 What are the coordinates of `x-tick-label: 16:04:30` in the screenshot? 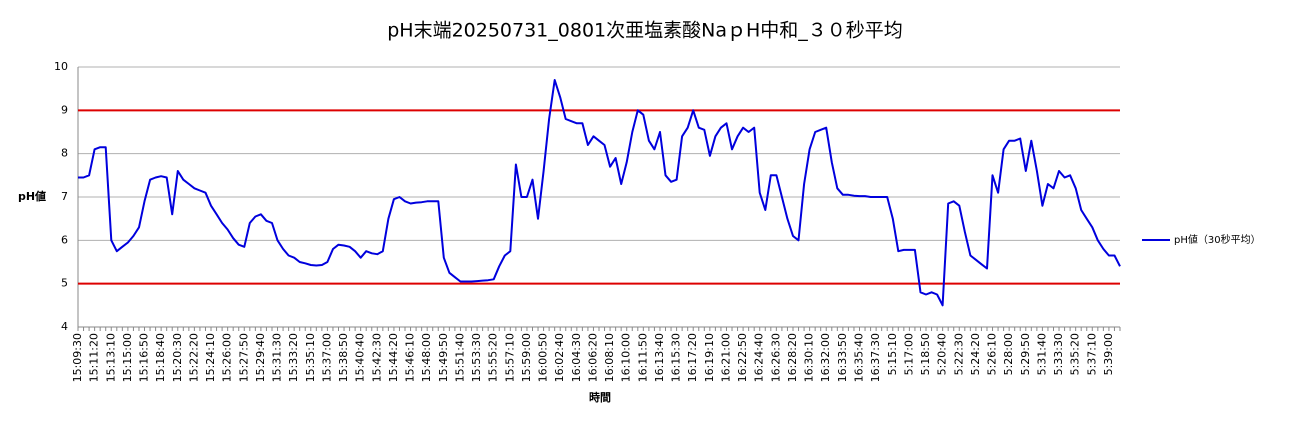 It's located at (576, 357).